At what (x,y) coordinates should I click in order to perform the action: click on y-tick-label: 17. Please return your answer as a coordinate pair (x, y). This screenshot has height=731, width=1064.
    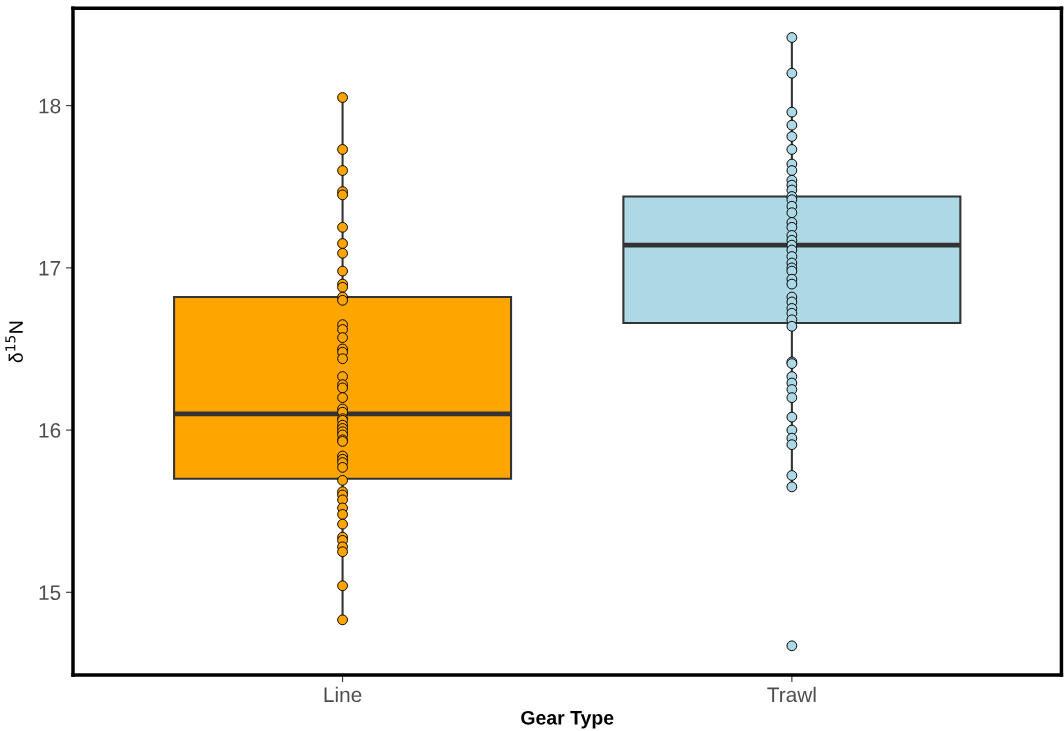
    Looking at the image, I should click on (50, 268).